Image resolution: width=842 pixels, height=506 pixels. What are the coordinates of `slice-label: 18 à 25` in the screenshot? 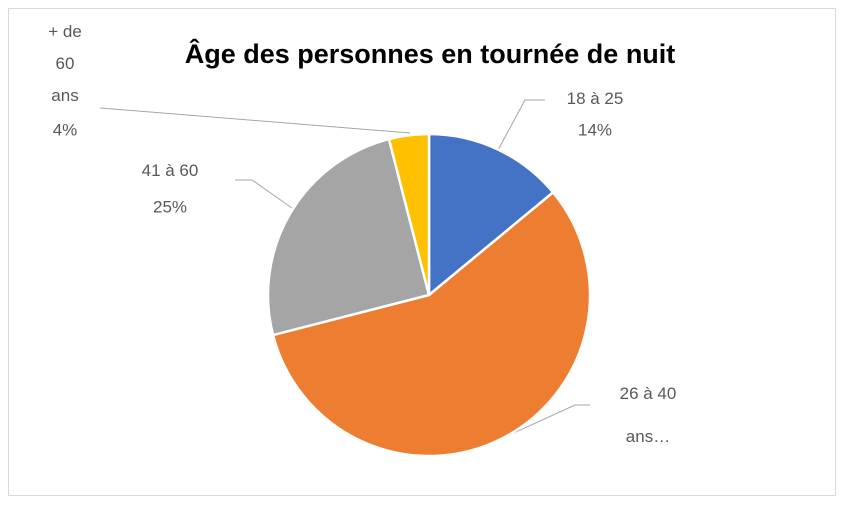 It's located at (595, 98).